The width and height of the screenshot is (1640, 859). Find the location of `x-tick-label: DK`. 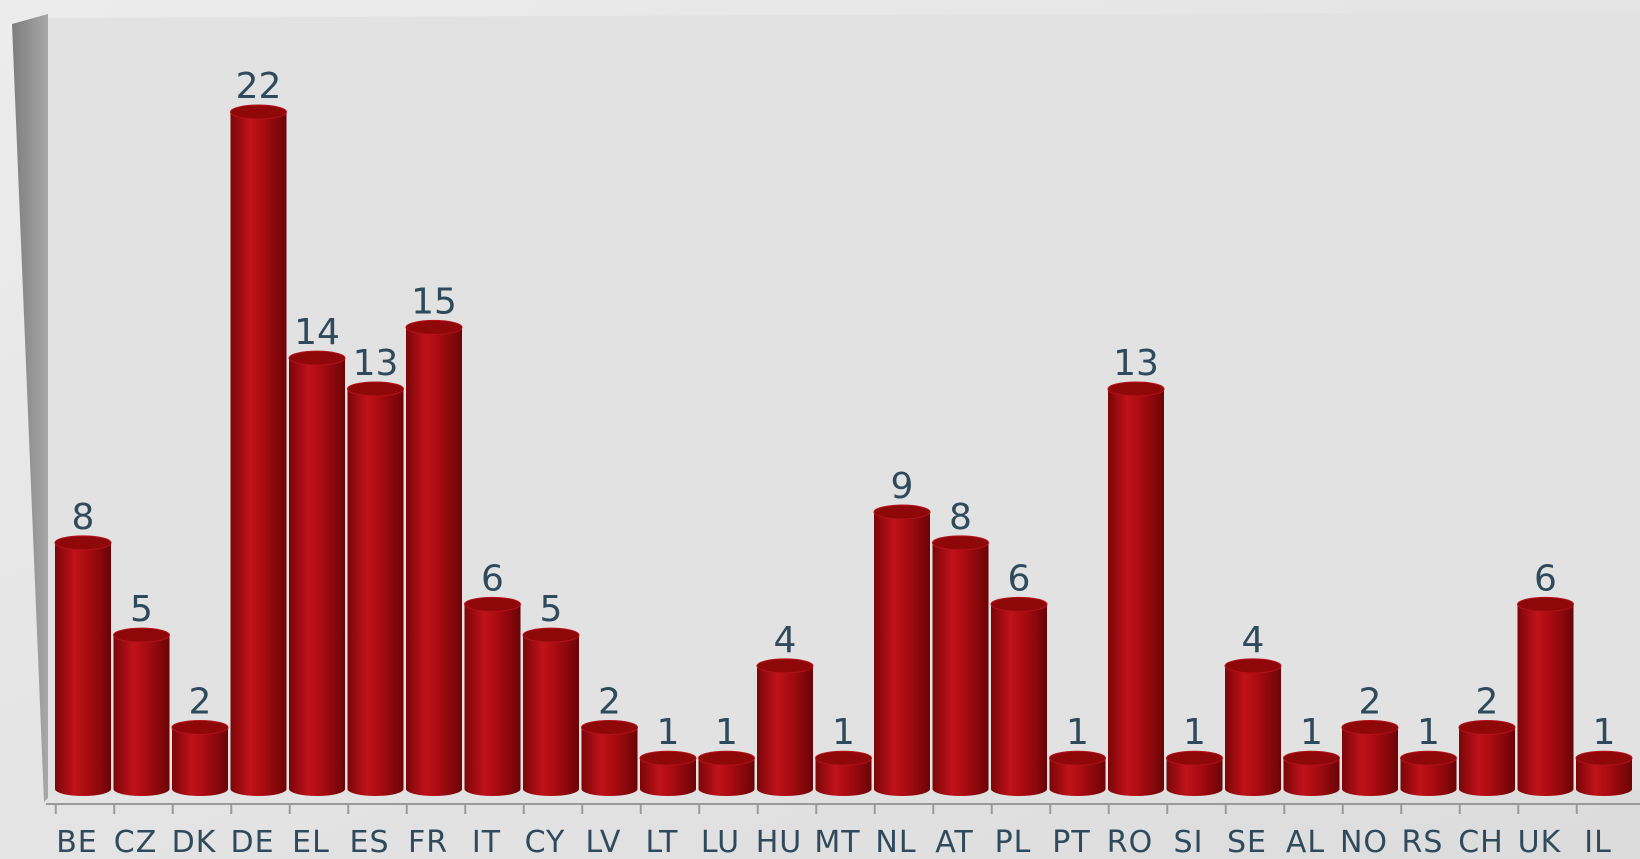

x-tick-label: DK is located at coordinates (194, 842).